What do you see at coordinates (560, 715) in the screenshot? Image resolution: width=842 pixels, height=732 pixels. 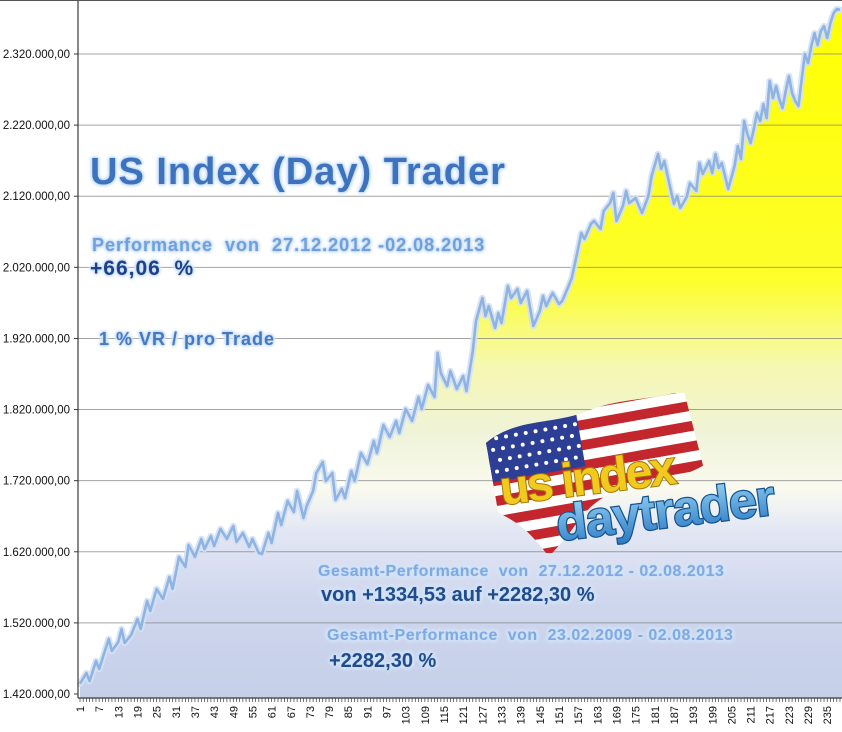 I see `svg-text: 151` at bounding box center [560, 715].